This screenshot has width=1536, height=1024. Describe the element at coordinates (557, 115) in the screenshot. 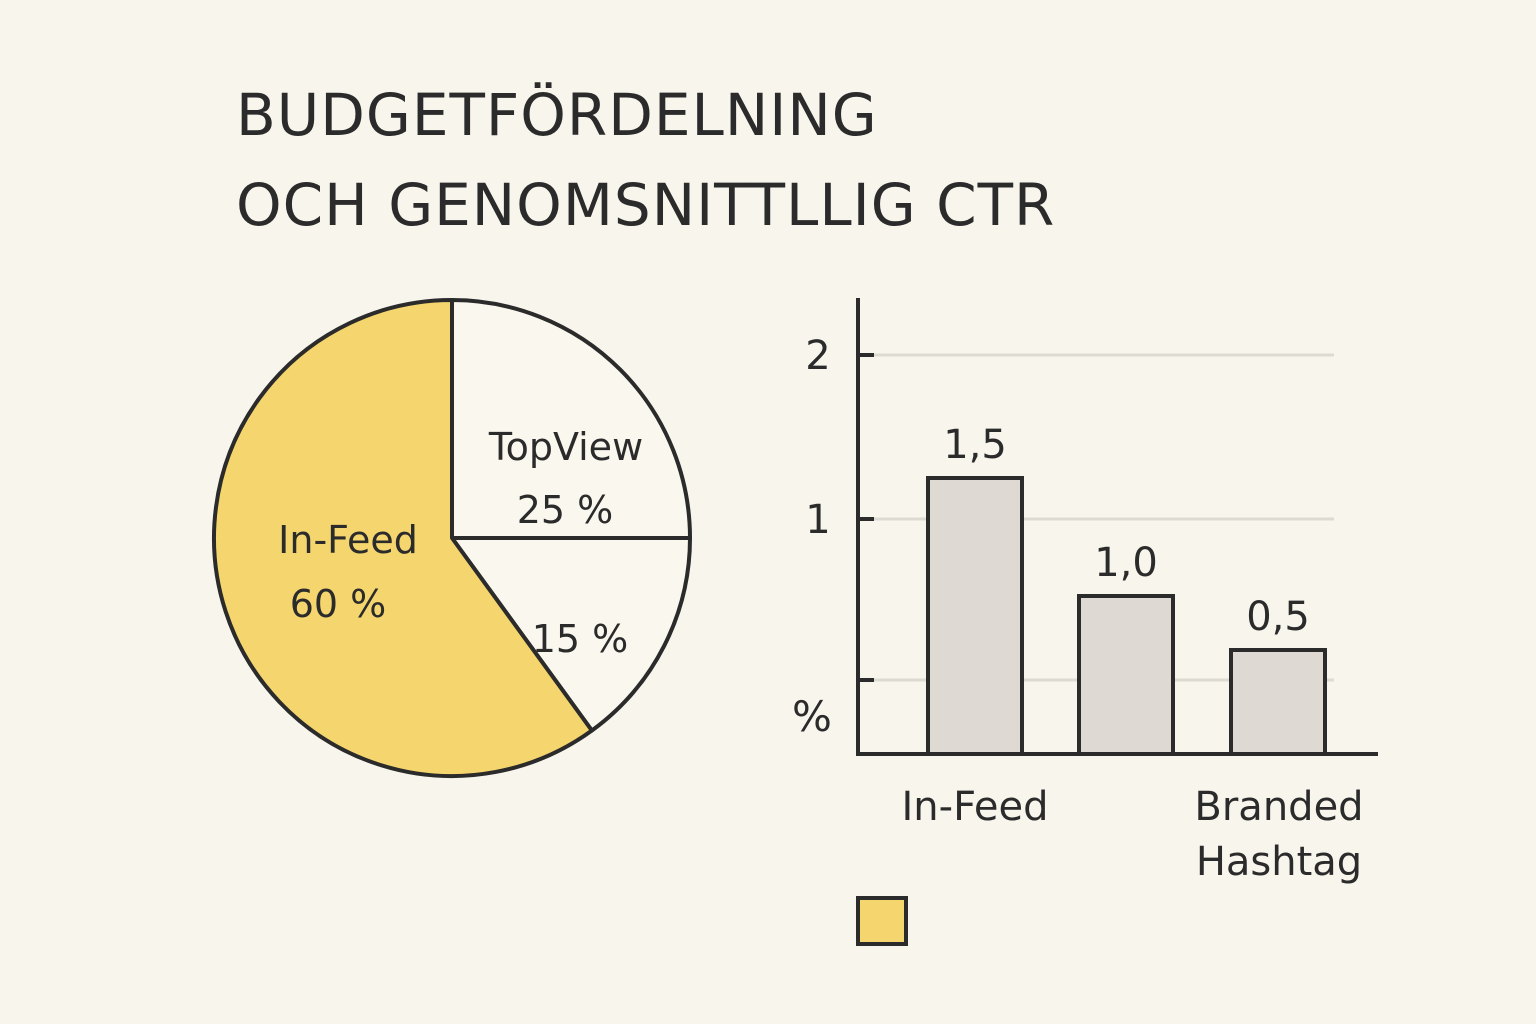

I see `title-line-1: BUDGETFÖRDELNING` at that location.